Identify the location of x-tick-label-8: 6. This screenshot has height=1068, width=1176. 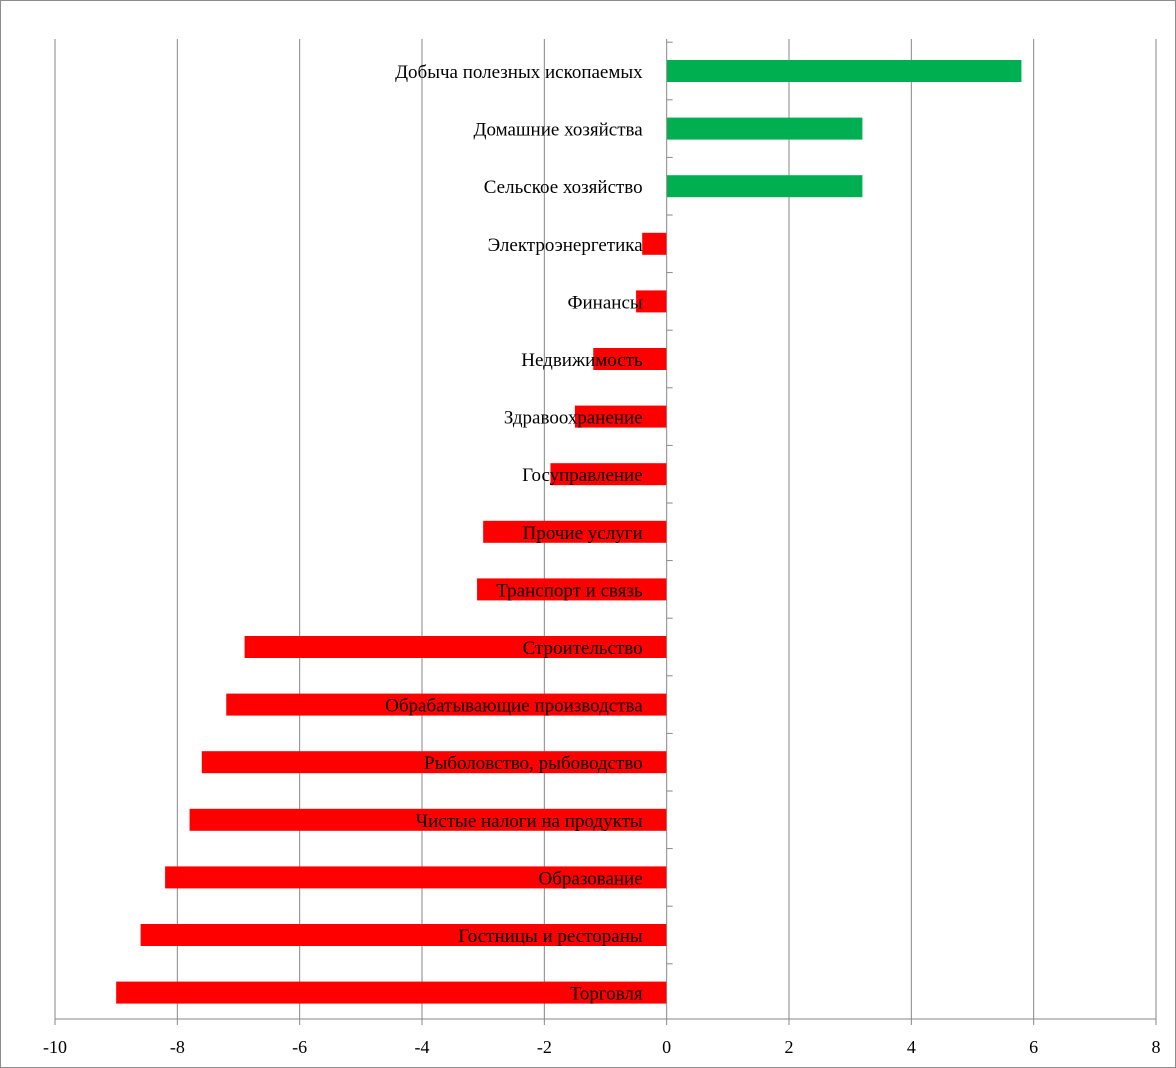
(1033, 1047).